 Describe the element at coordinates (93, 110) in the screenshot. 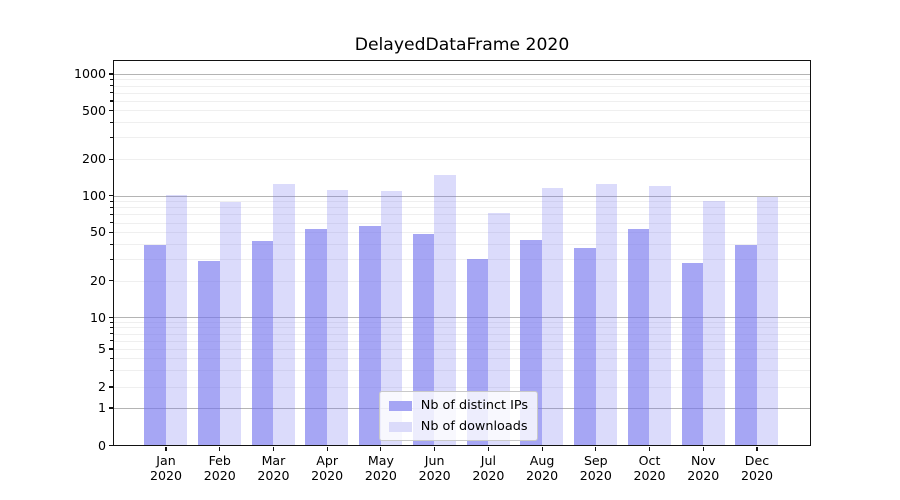

I see `y-tick-label: 500` at that location.